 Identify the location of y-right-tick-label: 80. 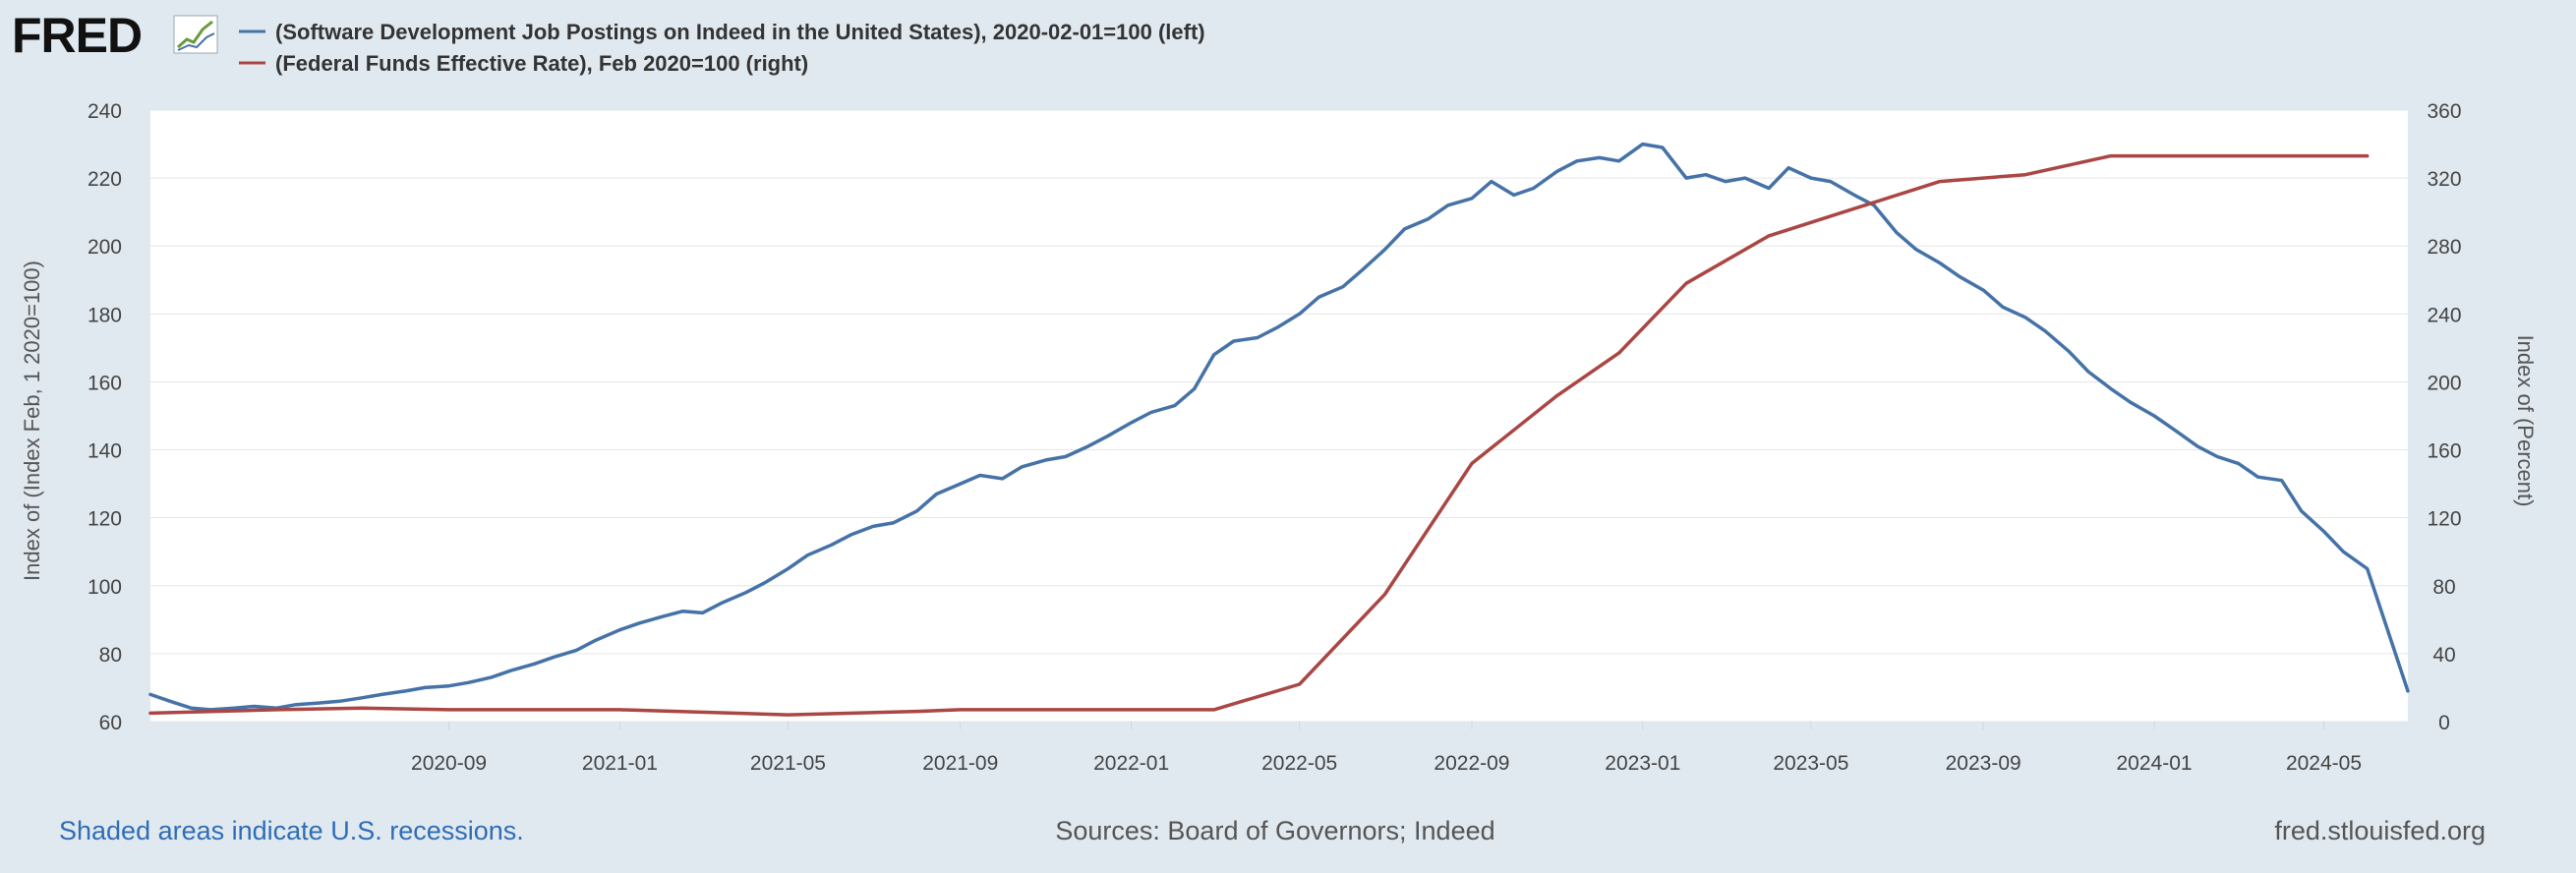
(2443, 587).